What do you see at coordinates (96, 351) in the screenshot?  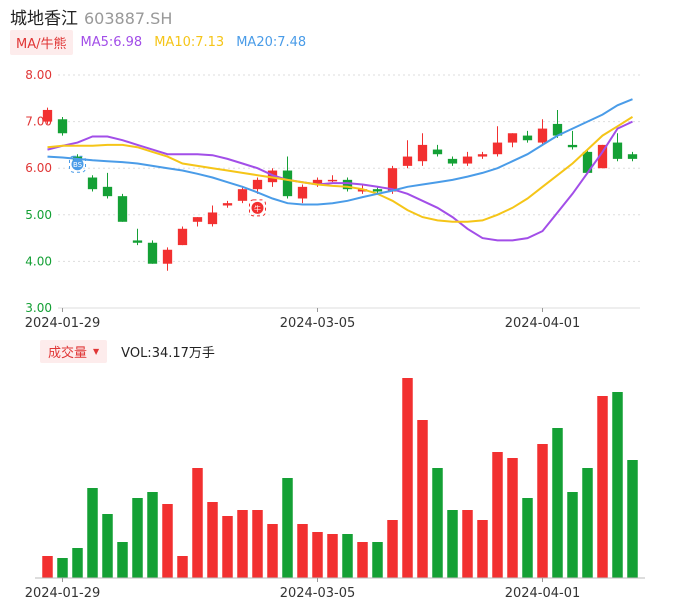 I see `caret-down-icon: ▼` at bounding box center [96, 351].